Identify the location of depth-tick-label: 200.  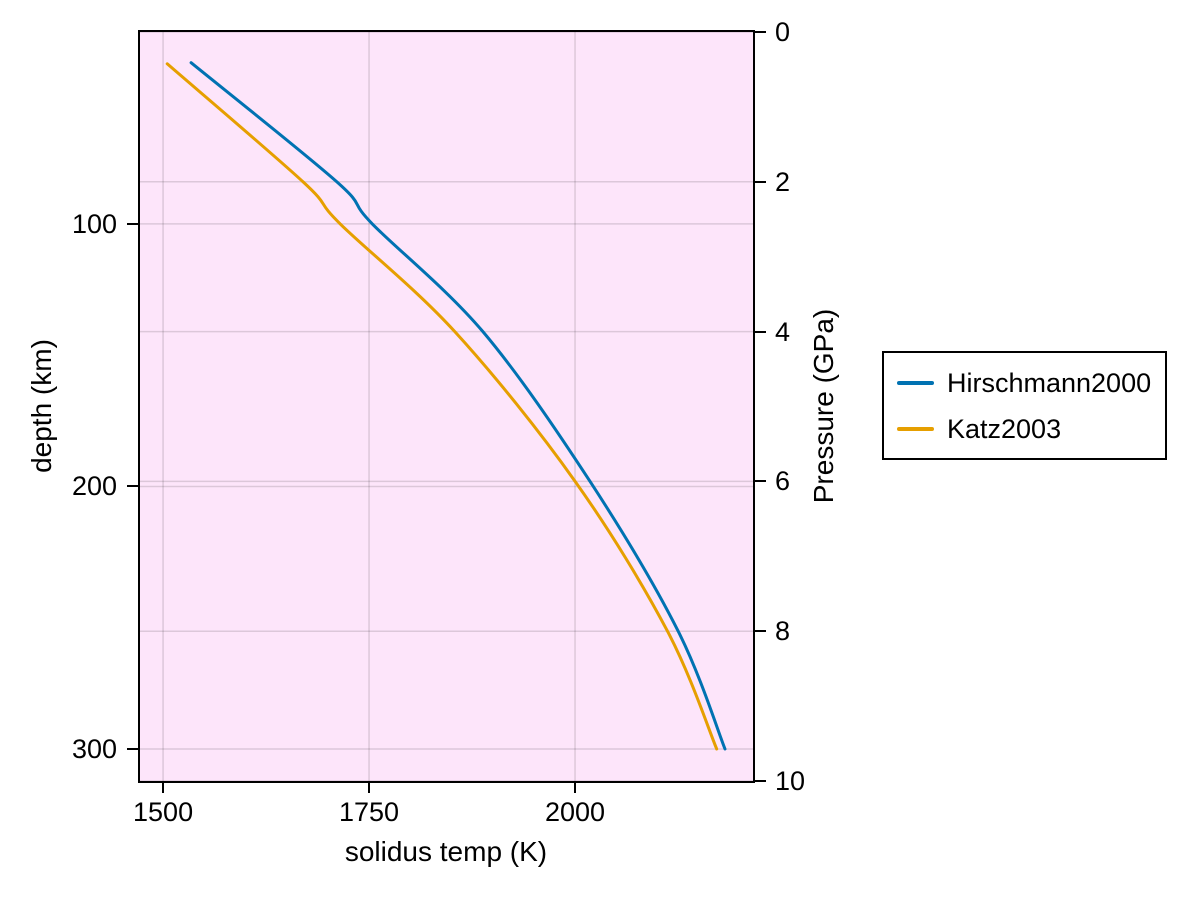
(94, 486).